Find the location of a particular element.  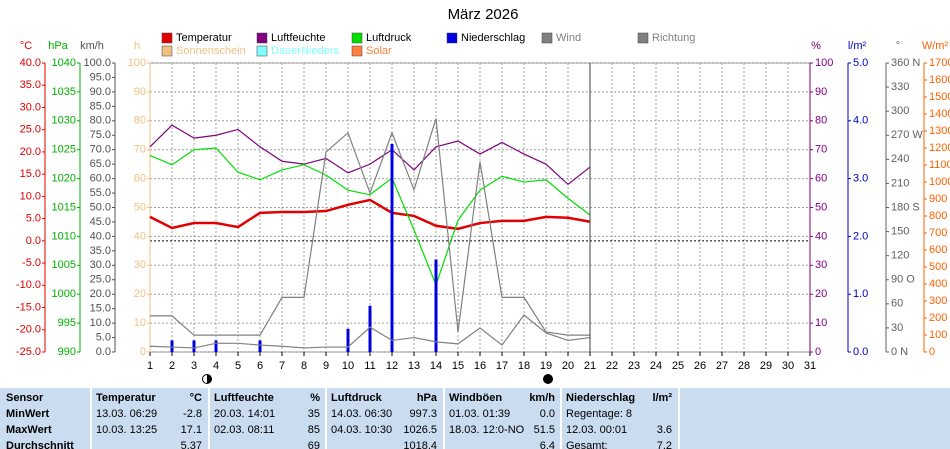

cell-date: 04.03. 10:30 is located at coordinates (362, 430).